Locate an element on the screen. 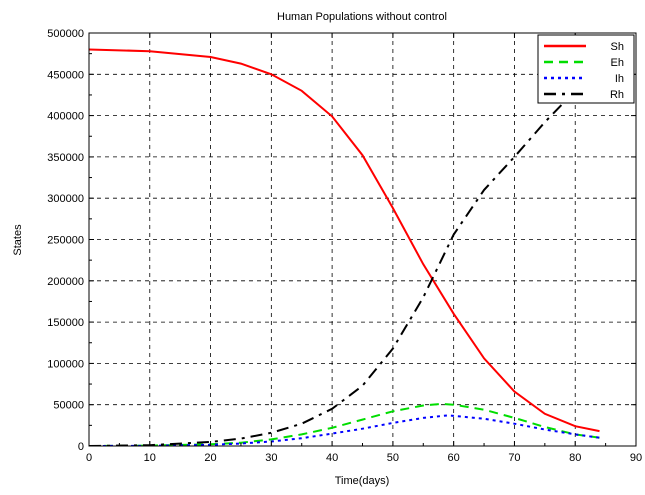  x-tick-labels: 0 10 20 30 40 50 60 70 80 90 is located at coordinates (364, 458).